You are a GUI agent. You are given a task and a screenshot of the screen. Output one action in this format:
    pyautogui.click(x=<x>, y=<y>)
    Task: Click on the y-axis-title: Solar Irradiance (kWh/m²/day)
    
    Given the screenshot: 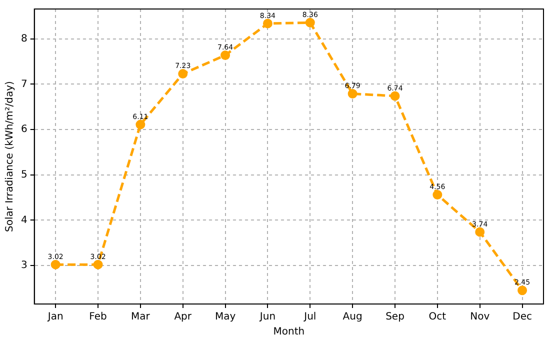 What is the action you would take?
    pyautogui.click(x=10, y=156)
    